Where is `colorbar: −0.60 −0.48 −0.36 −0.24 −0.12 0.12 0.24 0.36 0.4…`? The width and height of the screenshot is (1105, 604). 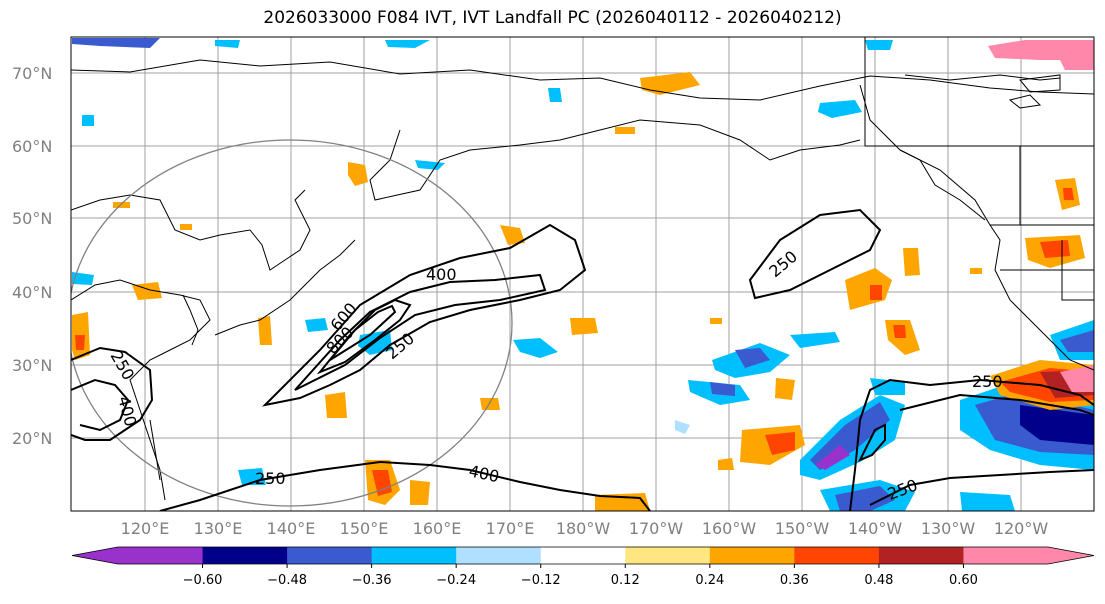
colorbar: −0.60 −0.48 −0.36 −0.24 −0.12 0.12 0.24 0.36 0.4… is located at coordinates (583, 567).